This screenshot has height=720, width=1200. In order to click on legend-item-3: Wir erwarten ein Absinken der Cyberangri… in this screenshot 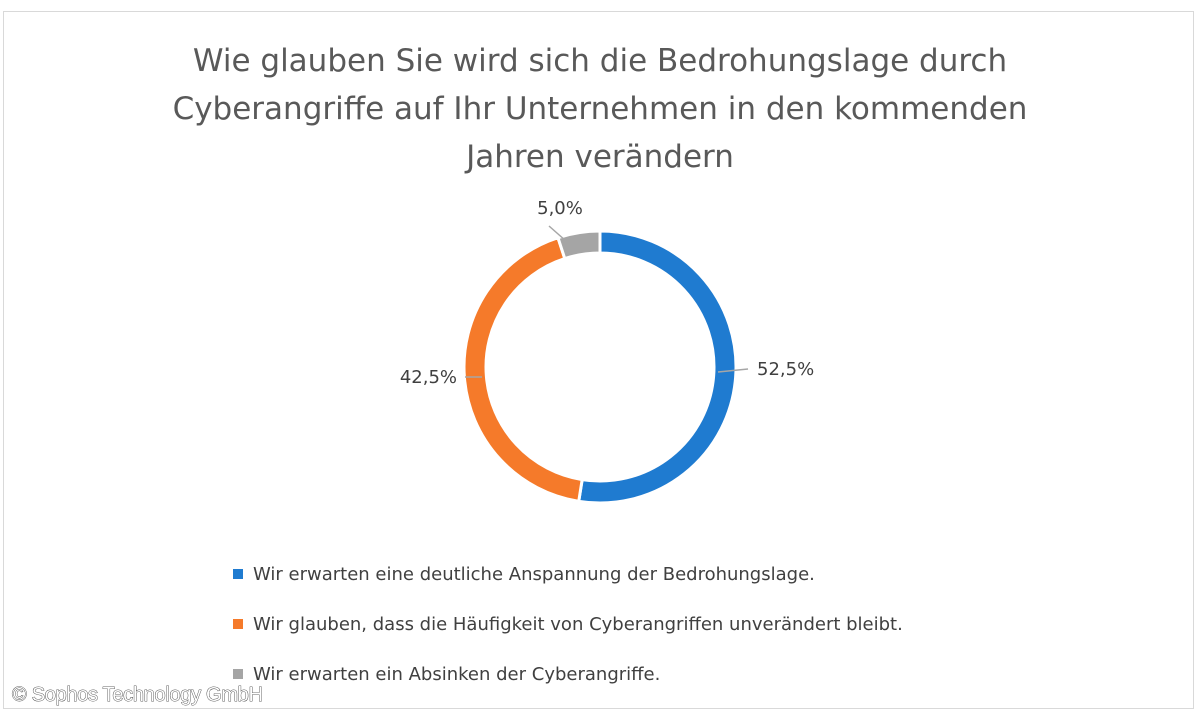, I will do `click(568, 674)`.